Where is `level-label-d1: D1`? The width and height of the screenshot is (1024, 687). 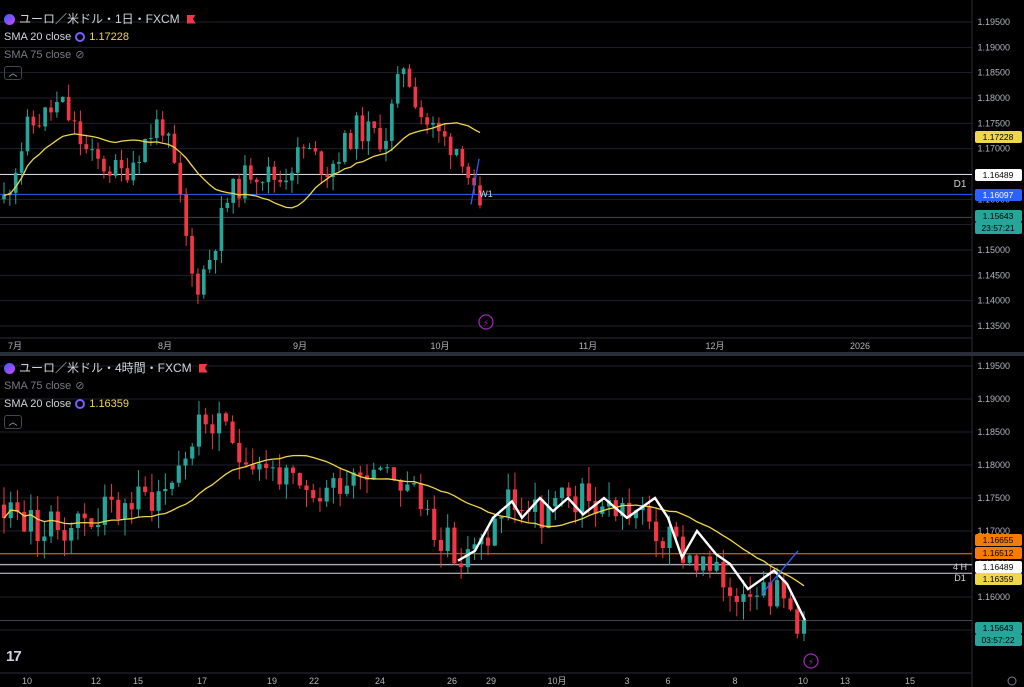 level-label-d1: D1 is located at coordinates (960, 578).